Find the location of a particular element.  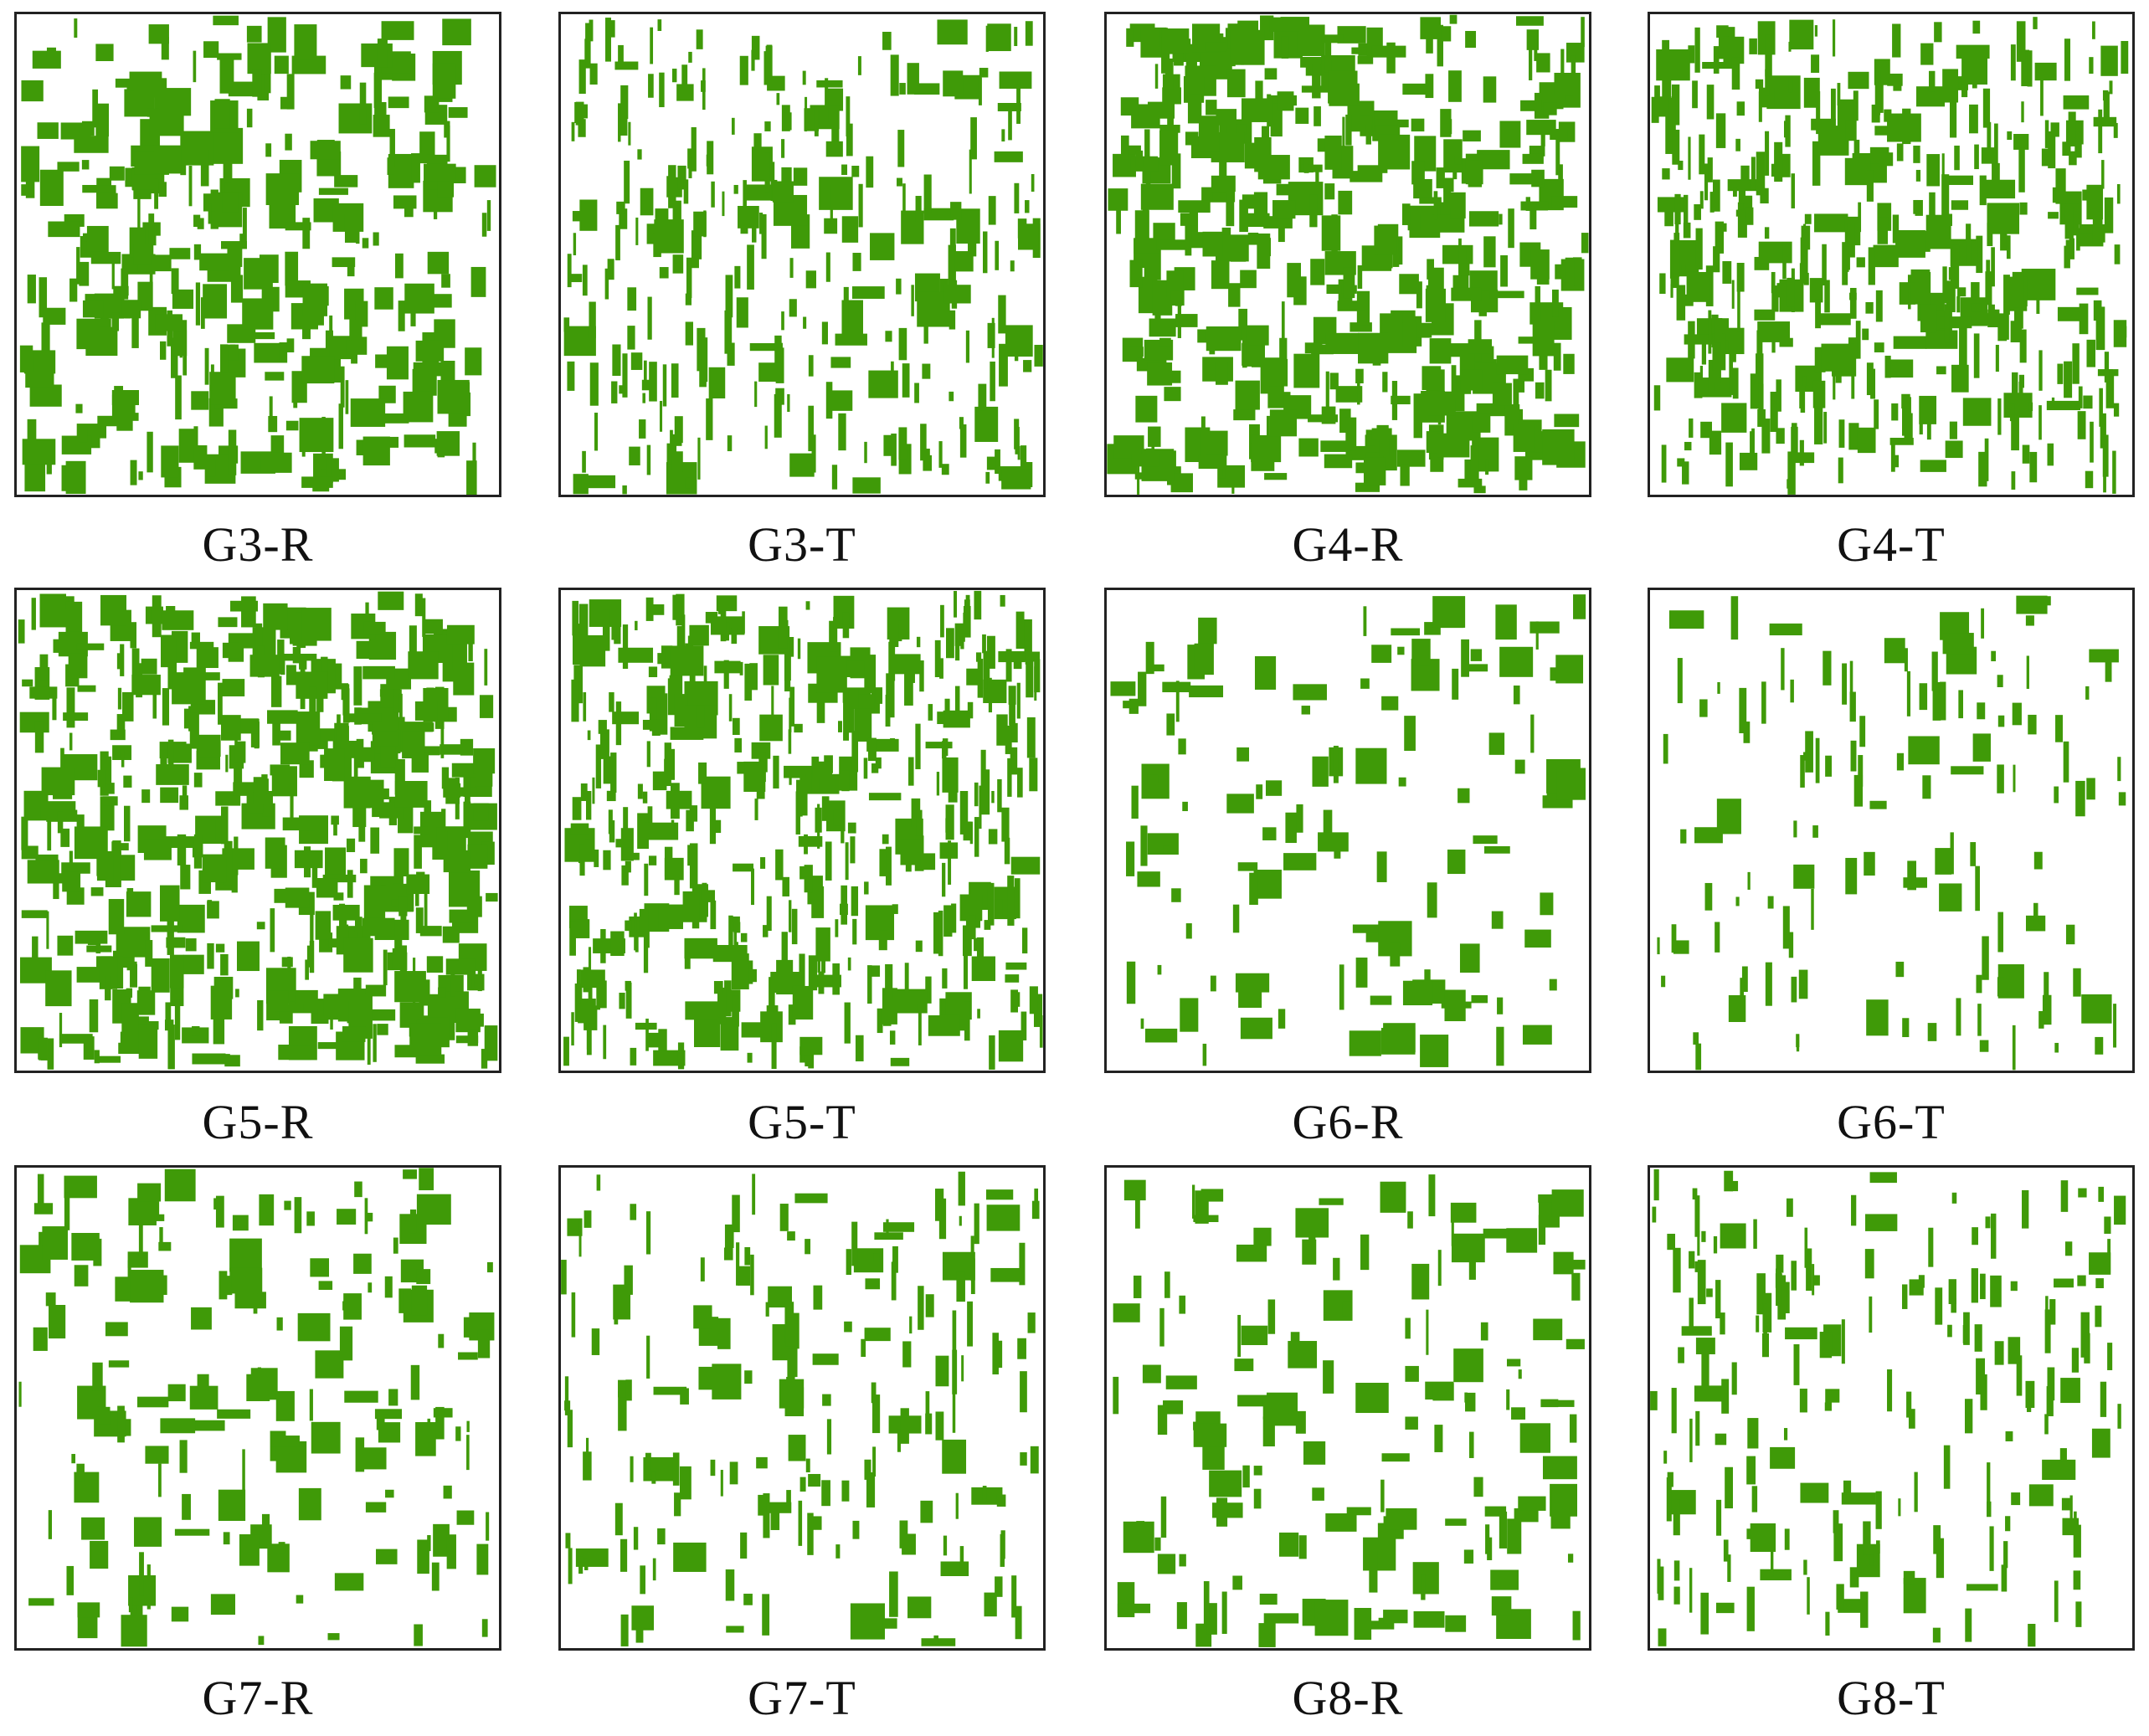

map-panel-g8-r is located at coordinates (1347, 1408).